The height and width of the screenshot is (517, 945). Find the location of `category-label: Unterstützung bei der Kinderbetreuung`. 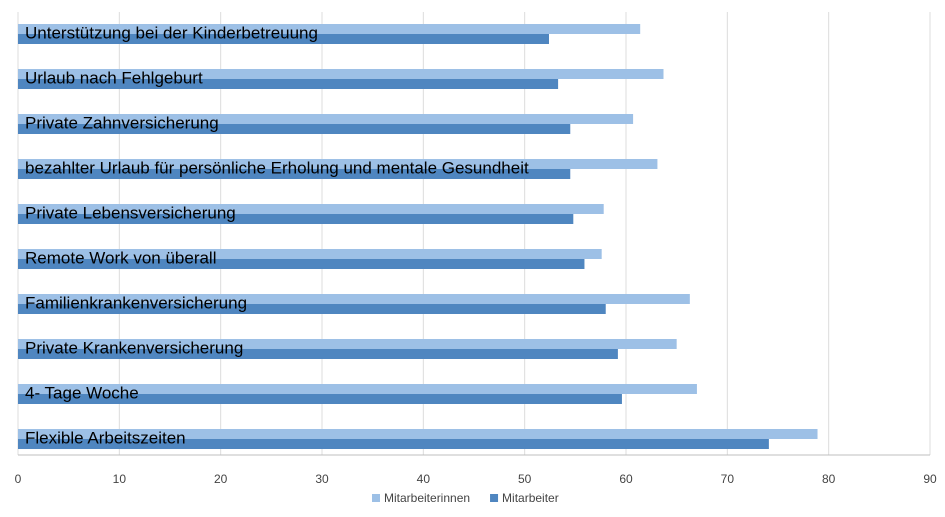

category-label: Unterstützung bei der Kinderbetreuung is located at coordinates (171, 32).